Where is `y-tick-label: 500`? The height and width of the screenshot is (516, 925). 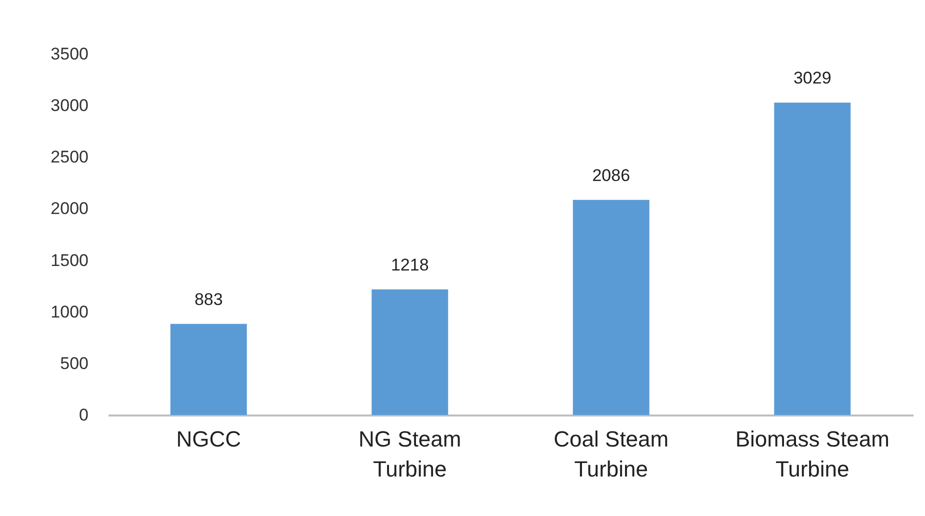
y-tick-label: 500 is located at coordinates (74, 363).